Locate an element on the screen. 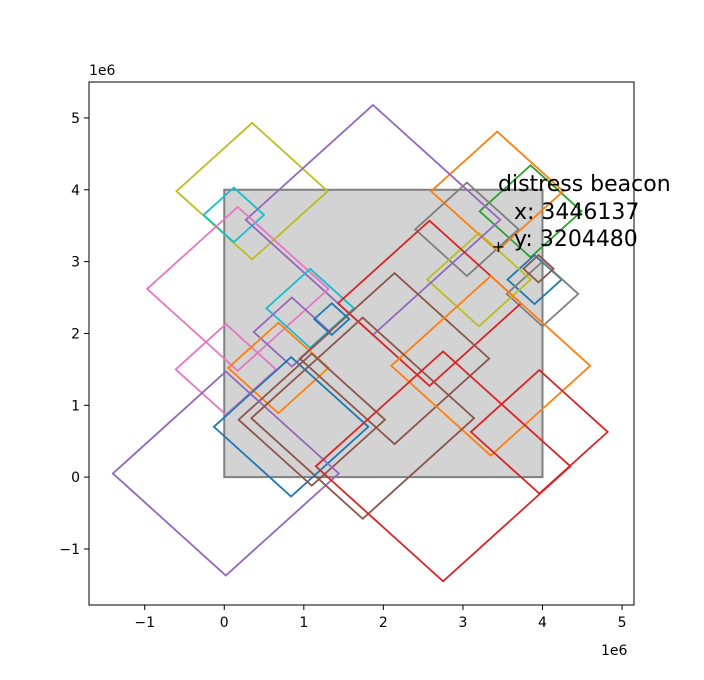 Image resolution: width=704 pixels, height=680 pixels. x-tick-label: 0 is located at coordinates (224, 623).